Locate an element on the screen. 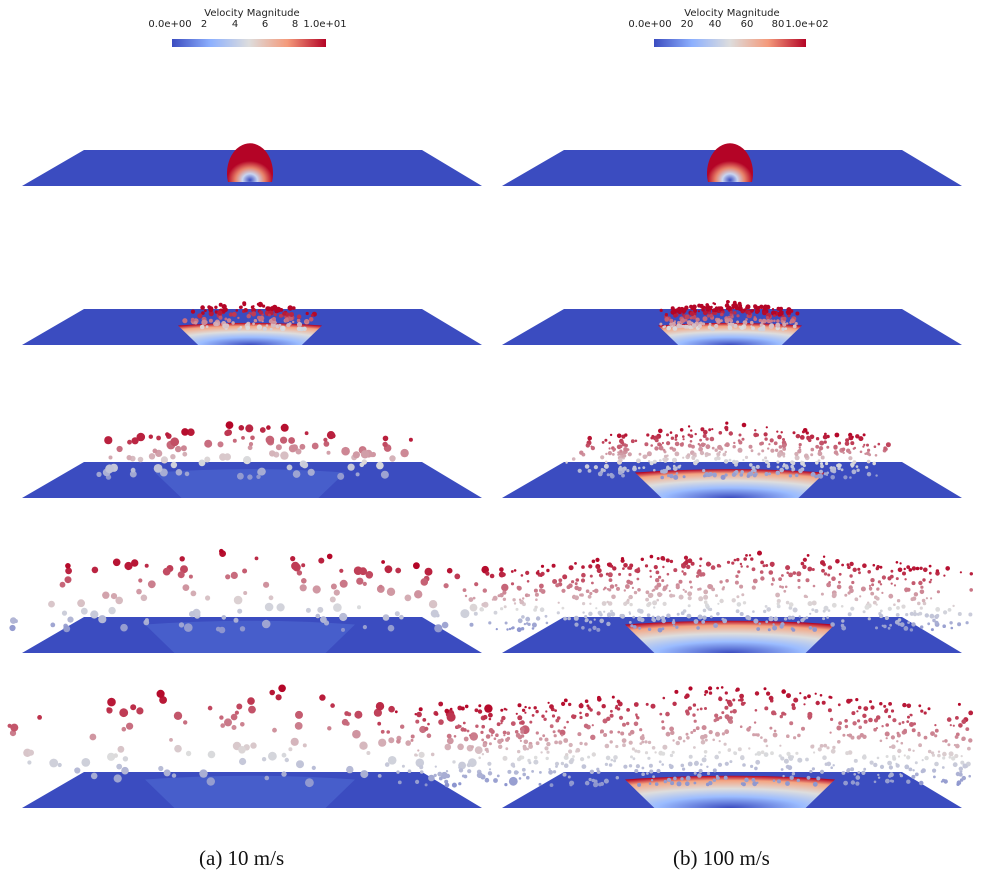 The height and width of the screenshot is (882, 982). colorbar-tick: 6 is located at coordinates (265, 24).